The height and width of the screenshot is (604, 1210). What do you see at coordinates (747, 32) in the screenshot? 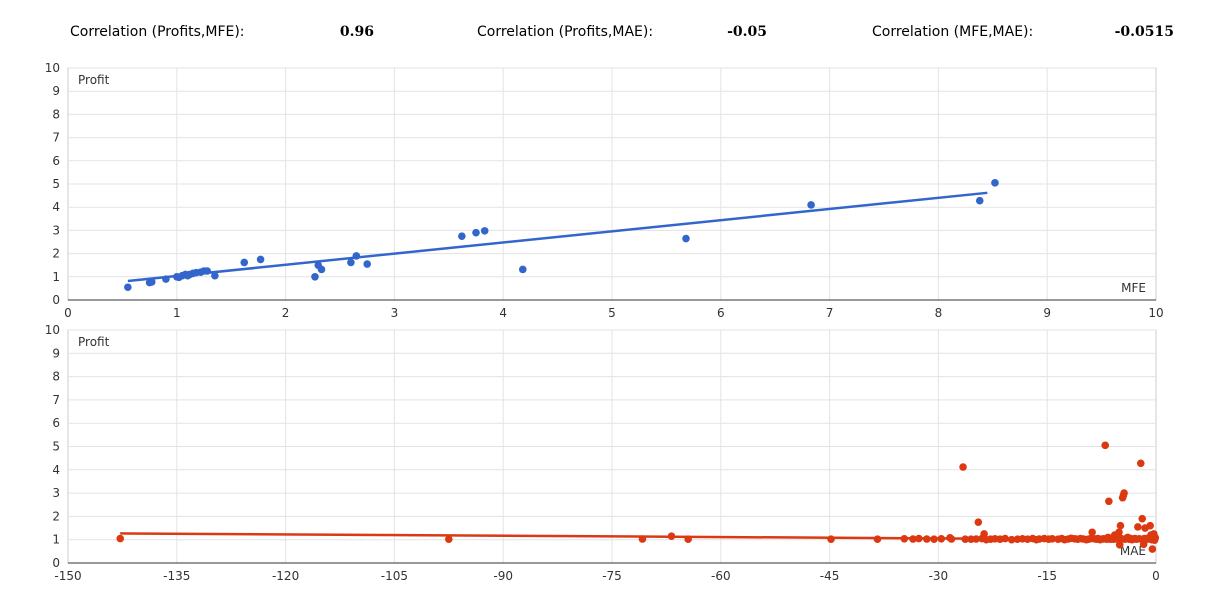
I see `corr-profits-mae-value: -0.05` at bounding box center [747, 32].